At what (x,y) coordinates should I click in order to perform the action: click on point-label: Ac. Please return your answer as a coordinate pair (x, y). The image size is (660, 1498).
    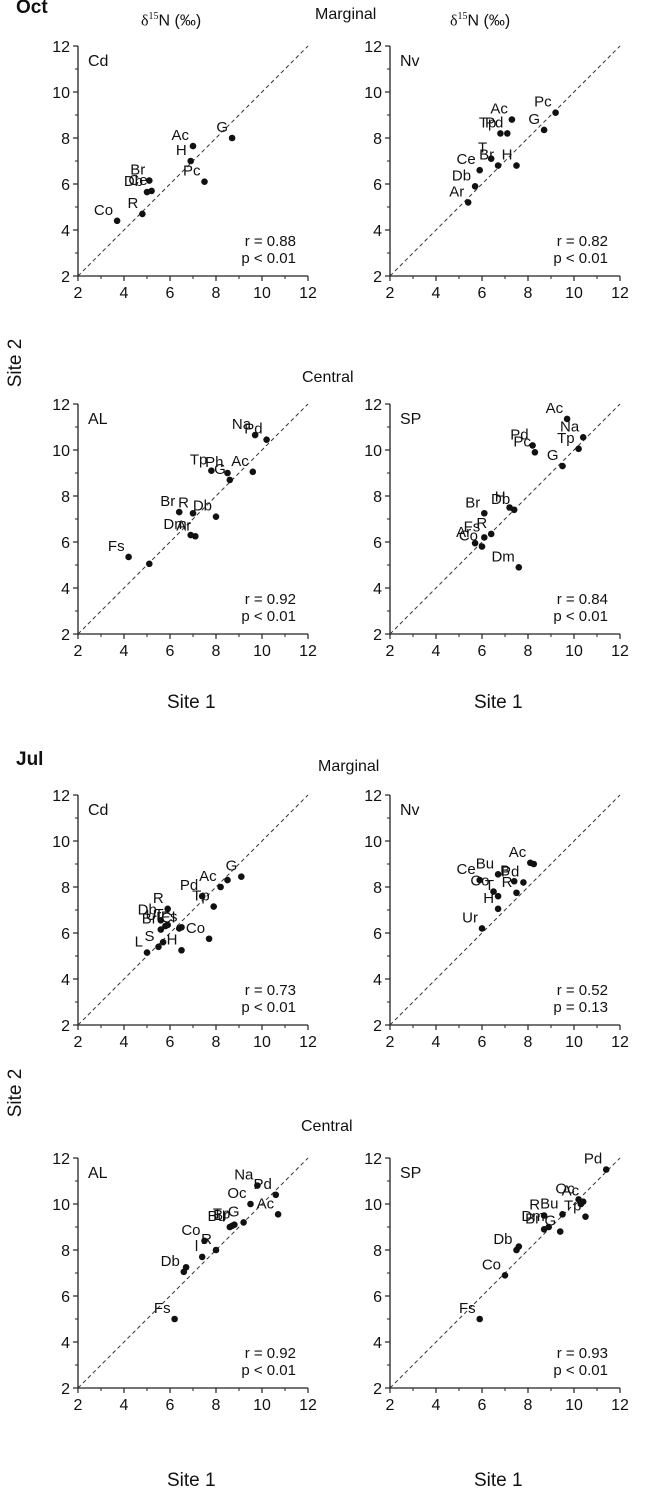
    Looking at the image, I should click on (266, 1203).